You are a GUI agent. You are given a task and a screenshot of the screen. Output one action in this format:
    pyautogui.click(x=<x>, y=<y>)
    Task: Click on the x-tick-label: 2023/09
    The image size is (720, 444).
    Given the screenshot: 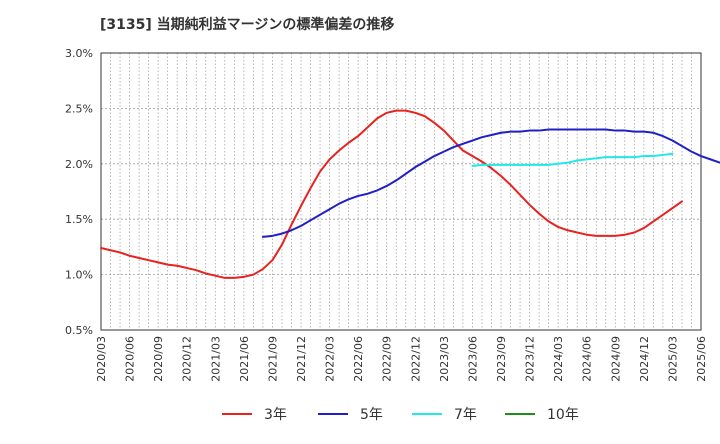 What is the action you would take?
    pyautogui.click(x=501, y=359)
    